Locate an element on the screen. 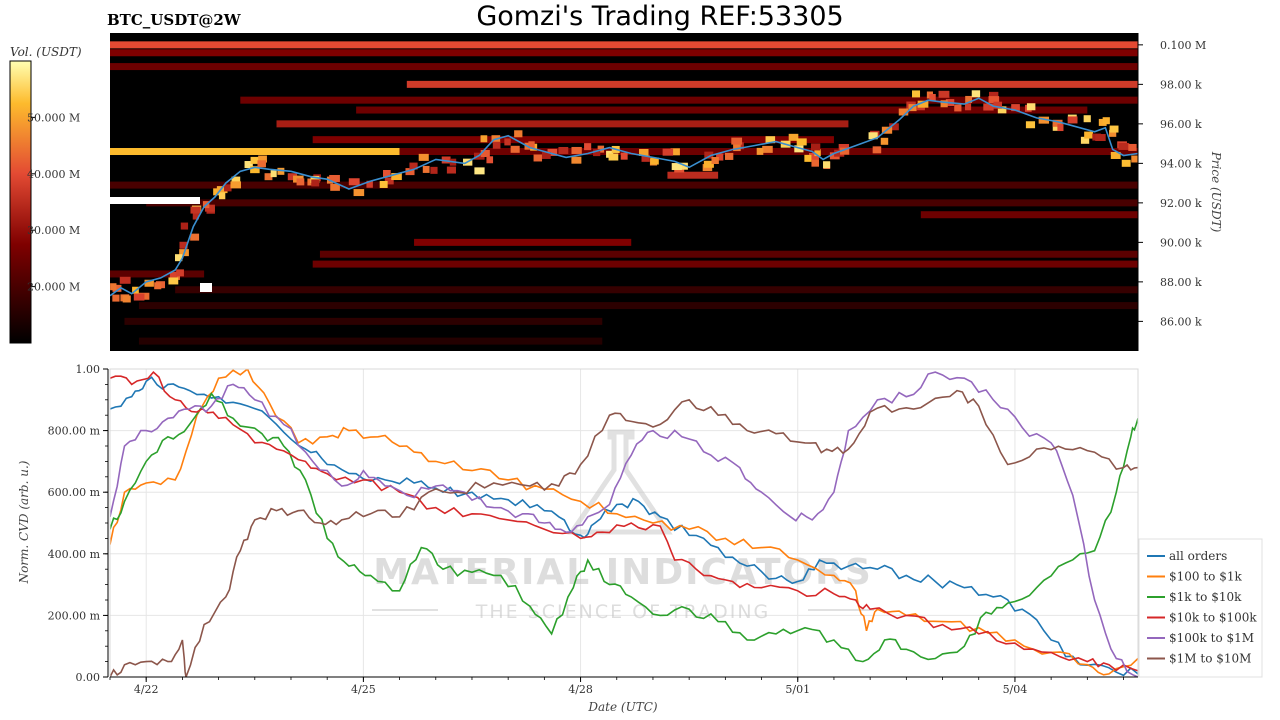  colorbar-ticks: 50.000 M 40.000 M 30.000 M 20.000 M is located at coordinates (53, 202).